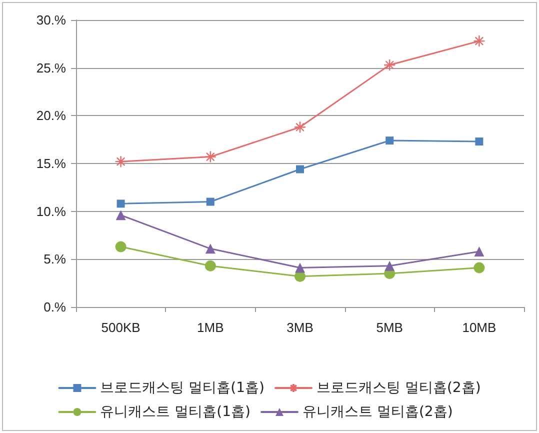 This screenshot has width=539, height=433. I want to click on x-tick-label: 1MB, so click(210, 327).